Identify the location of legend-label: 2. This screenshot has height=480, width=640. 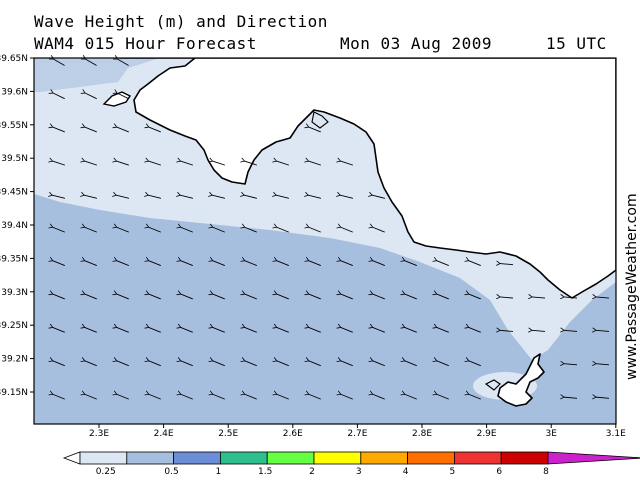
(312, 472).